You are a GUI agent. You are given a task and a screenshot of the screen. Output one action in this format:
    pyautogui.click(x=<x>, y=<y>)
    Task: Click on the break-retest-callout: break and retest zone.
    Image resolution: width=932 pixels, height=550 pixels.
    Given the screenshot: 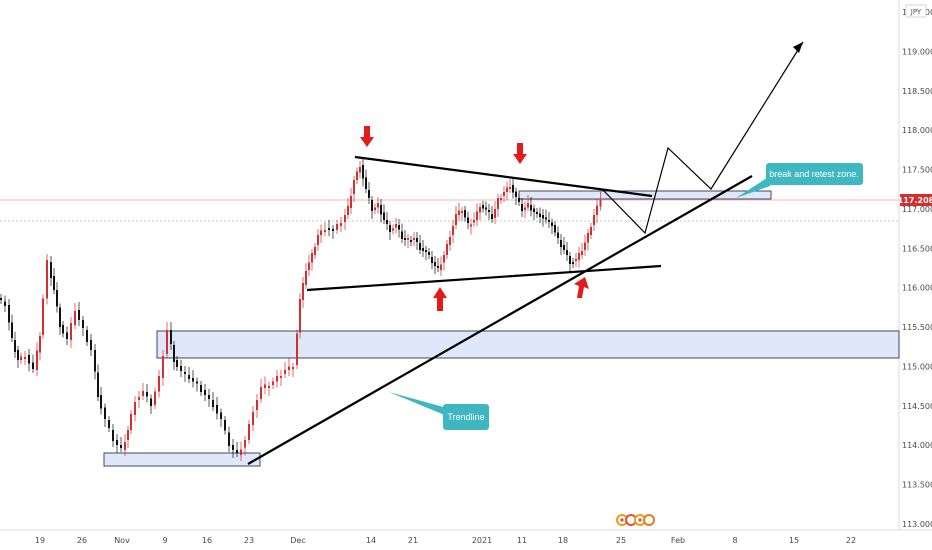 What is the action you would take?
    pyautogui.click(x=799, y=180)
    